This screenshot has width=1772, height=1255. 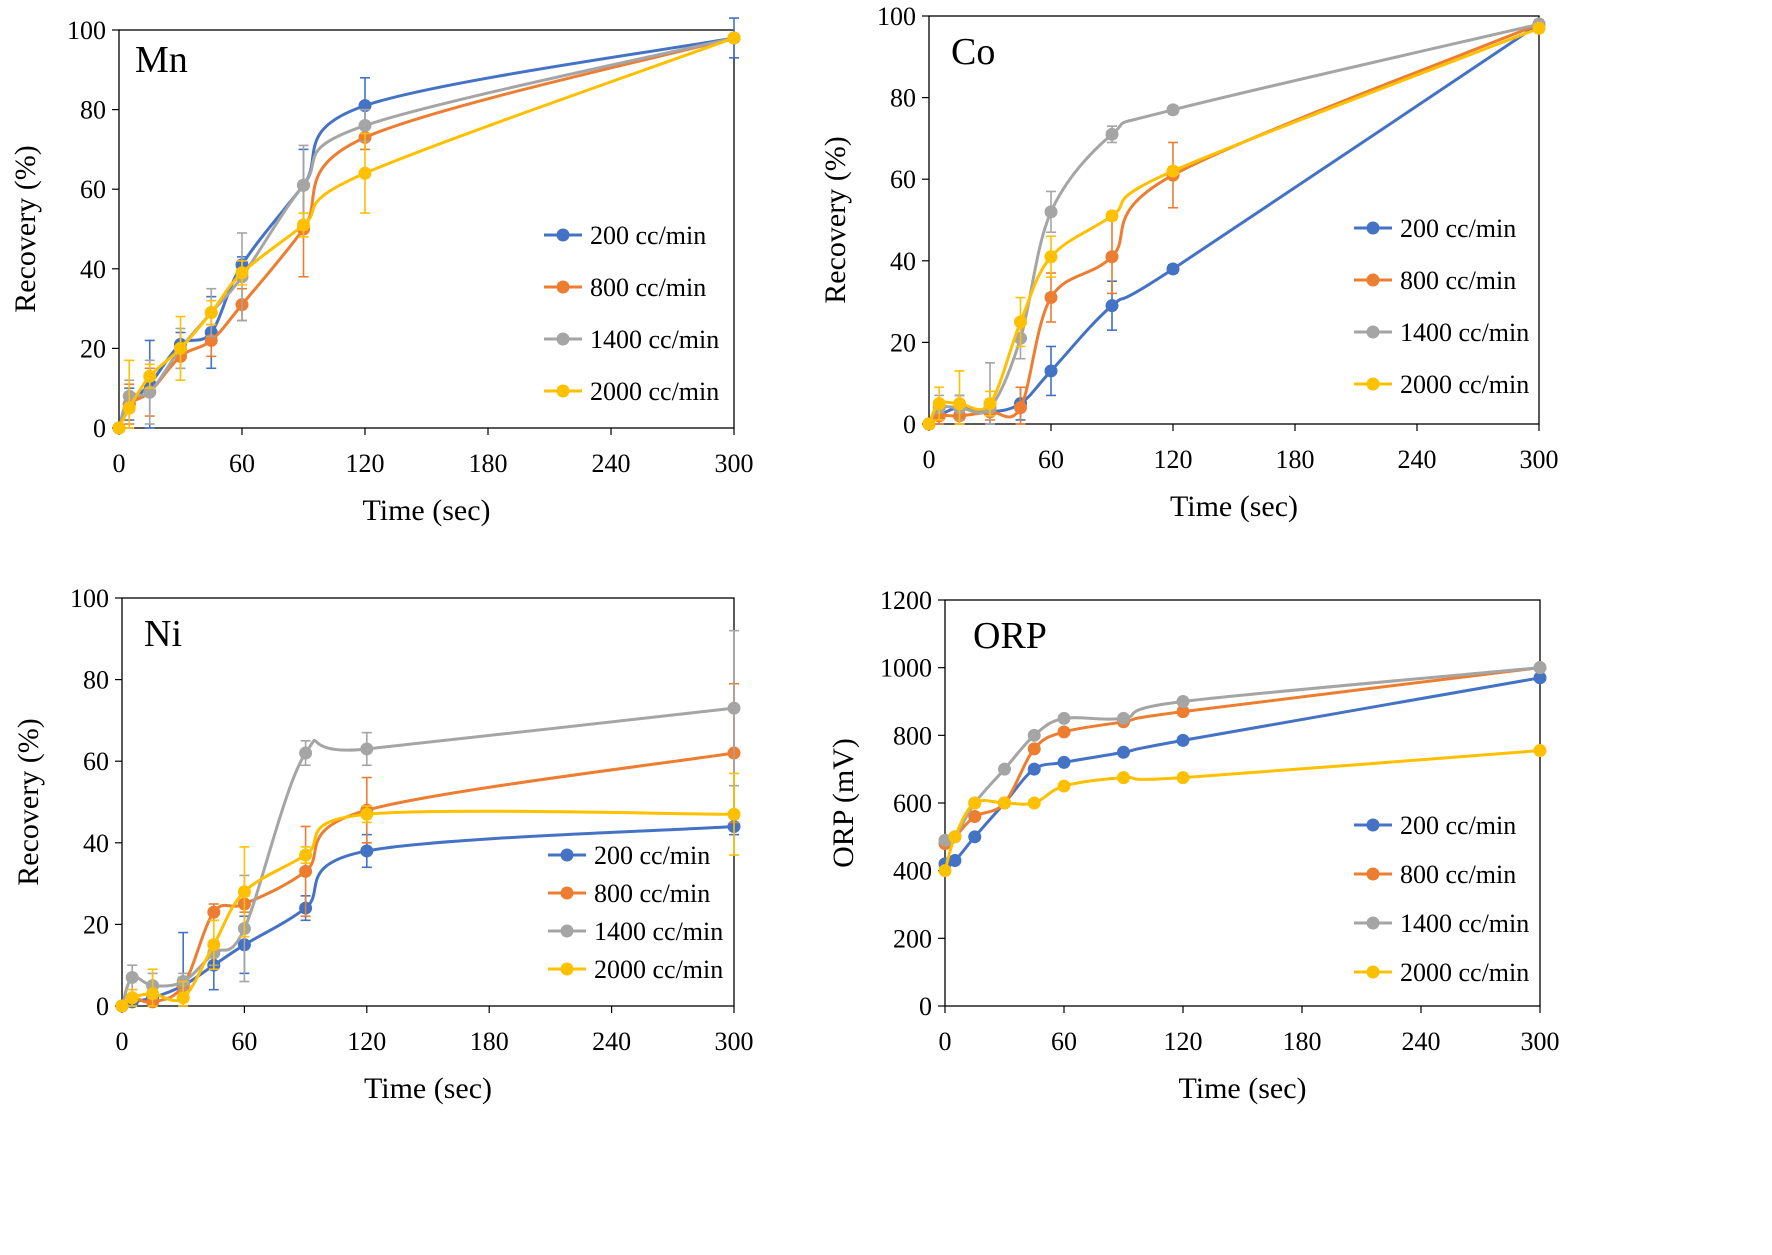 What do you see at coordinates (912, 803) in the screenshot?
I see `y-tick-label: 600` at bounding box center [912, 803].